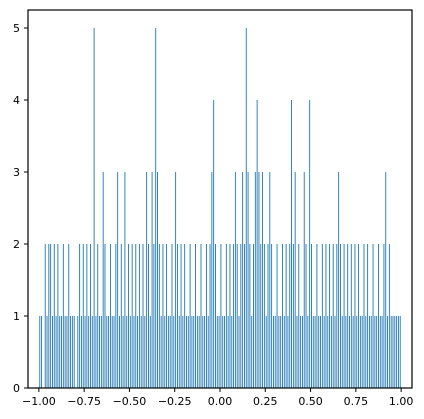  I want to click on x-tick-label: 0.75, so click(356, 401).